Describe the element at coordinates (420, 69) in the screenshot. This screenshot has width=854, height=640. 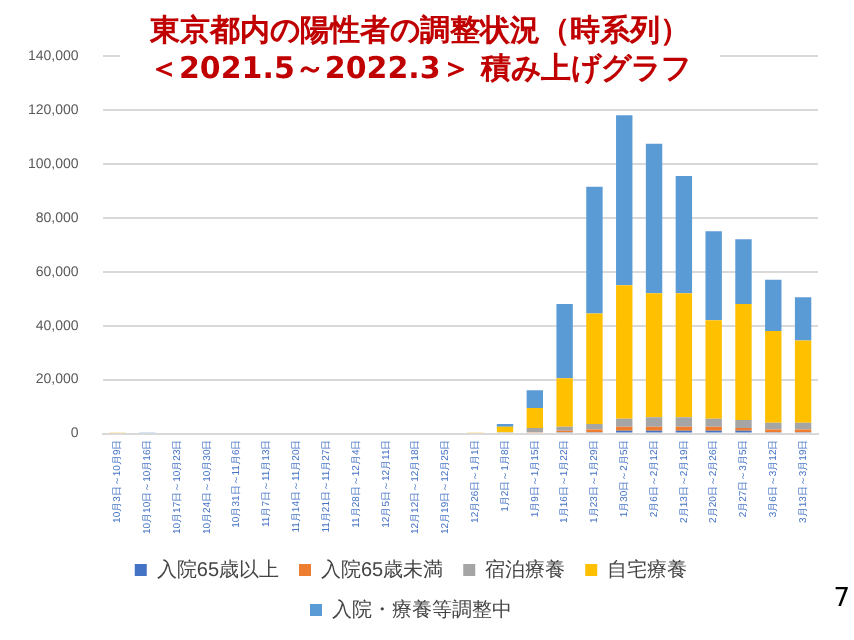
I see `chart-subtitle: ＜2021.5～2022.3＞ 積み上げグラフ` at that location.